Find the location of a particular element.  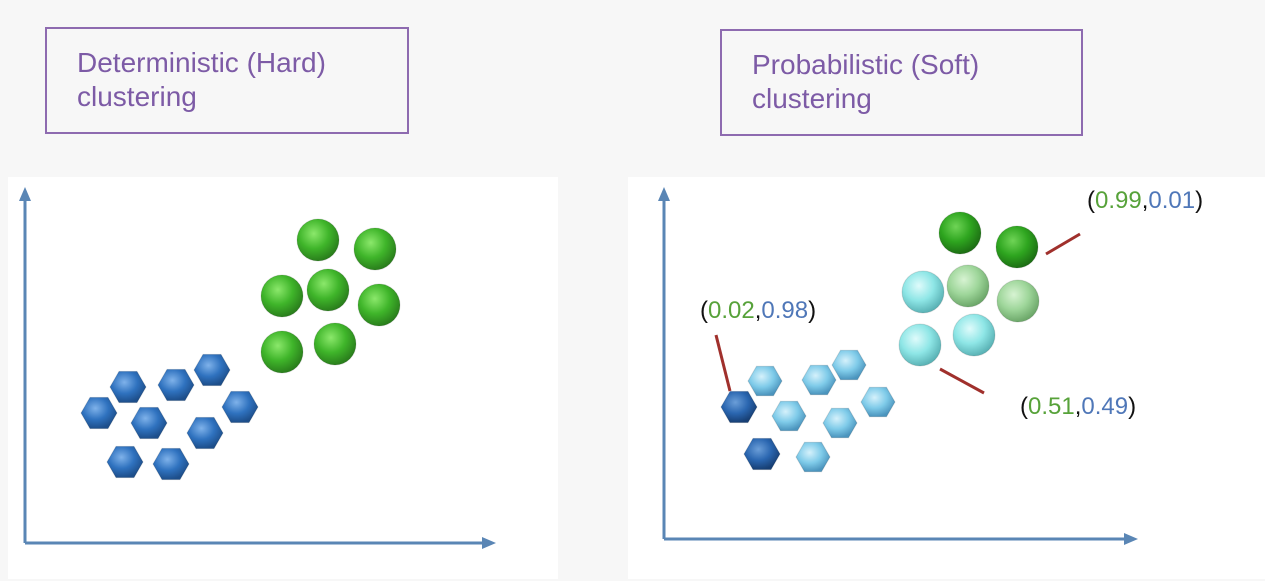

soft-clustering-title-box: Probabilistic (Soft) clustering is located at coordinates (901, 82).